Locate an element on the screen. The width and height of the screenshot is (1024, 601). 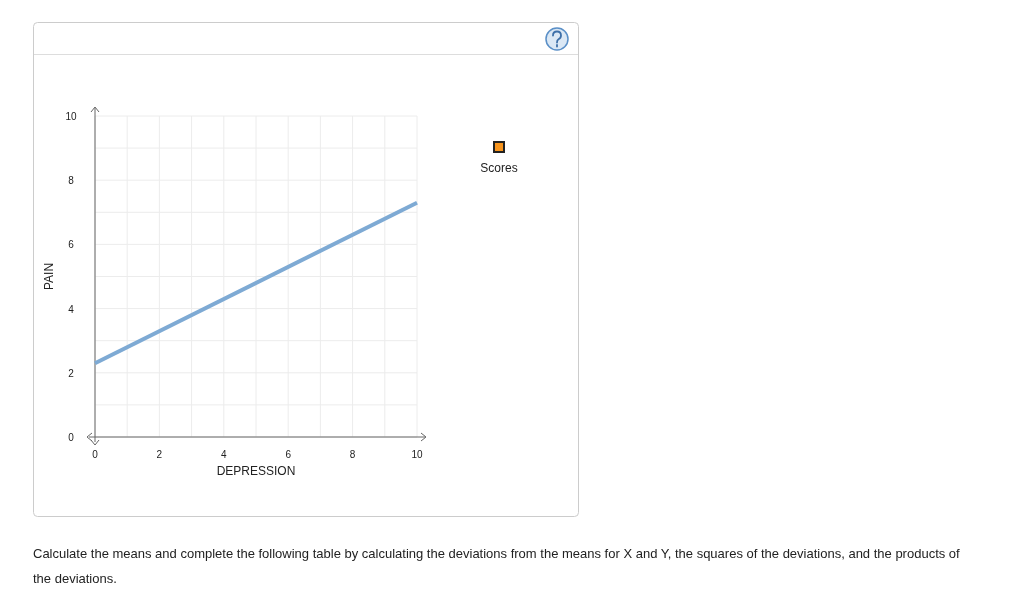
x-tick-label: 2 is located at coordinates (159, 454).